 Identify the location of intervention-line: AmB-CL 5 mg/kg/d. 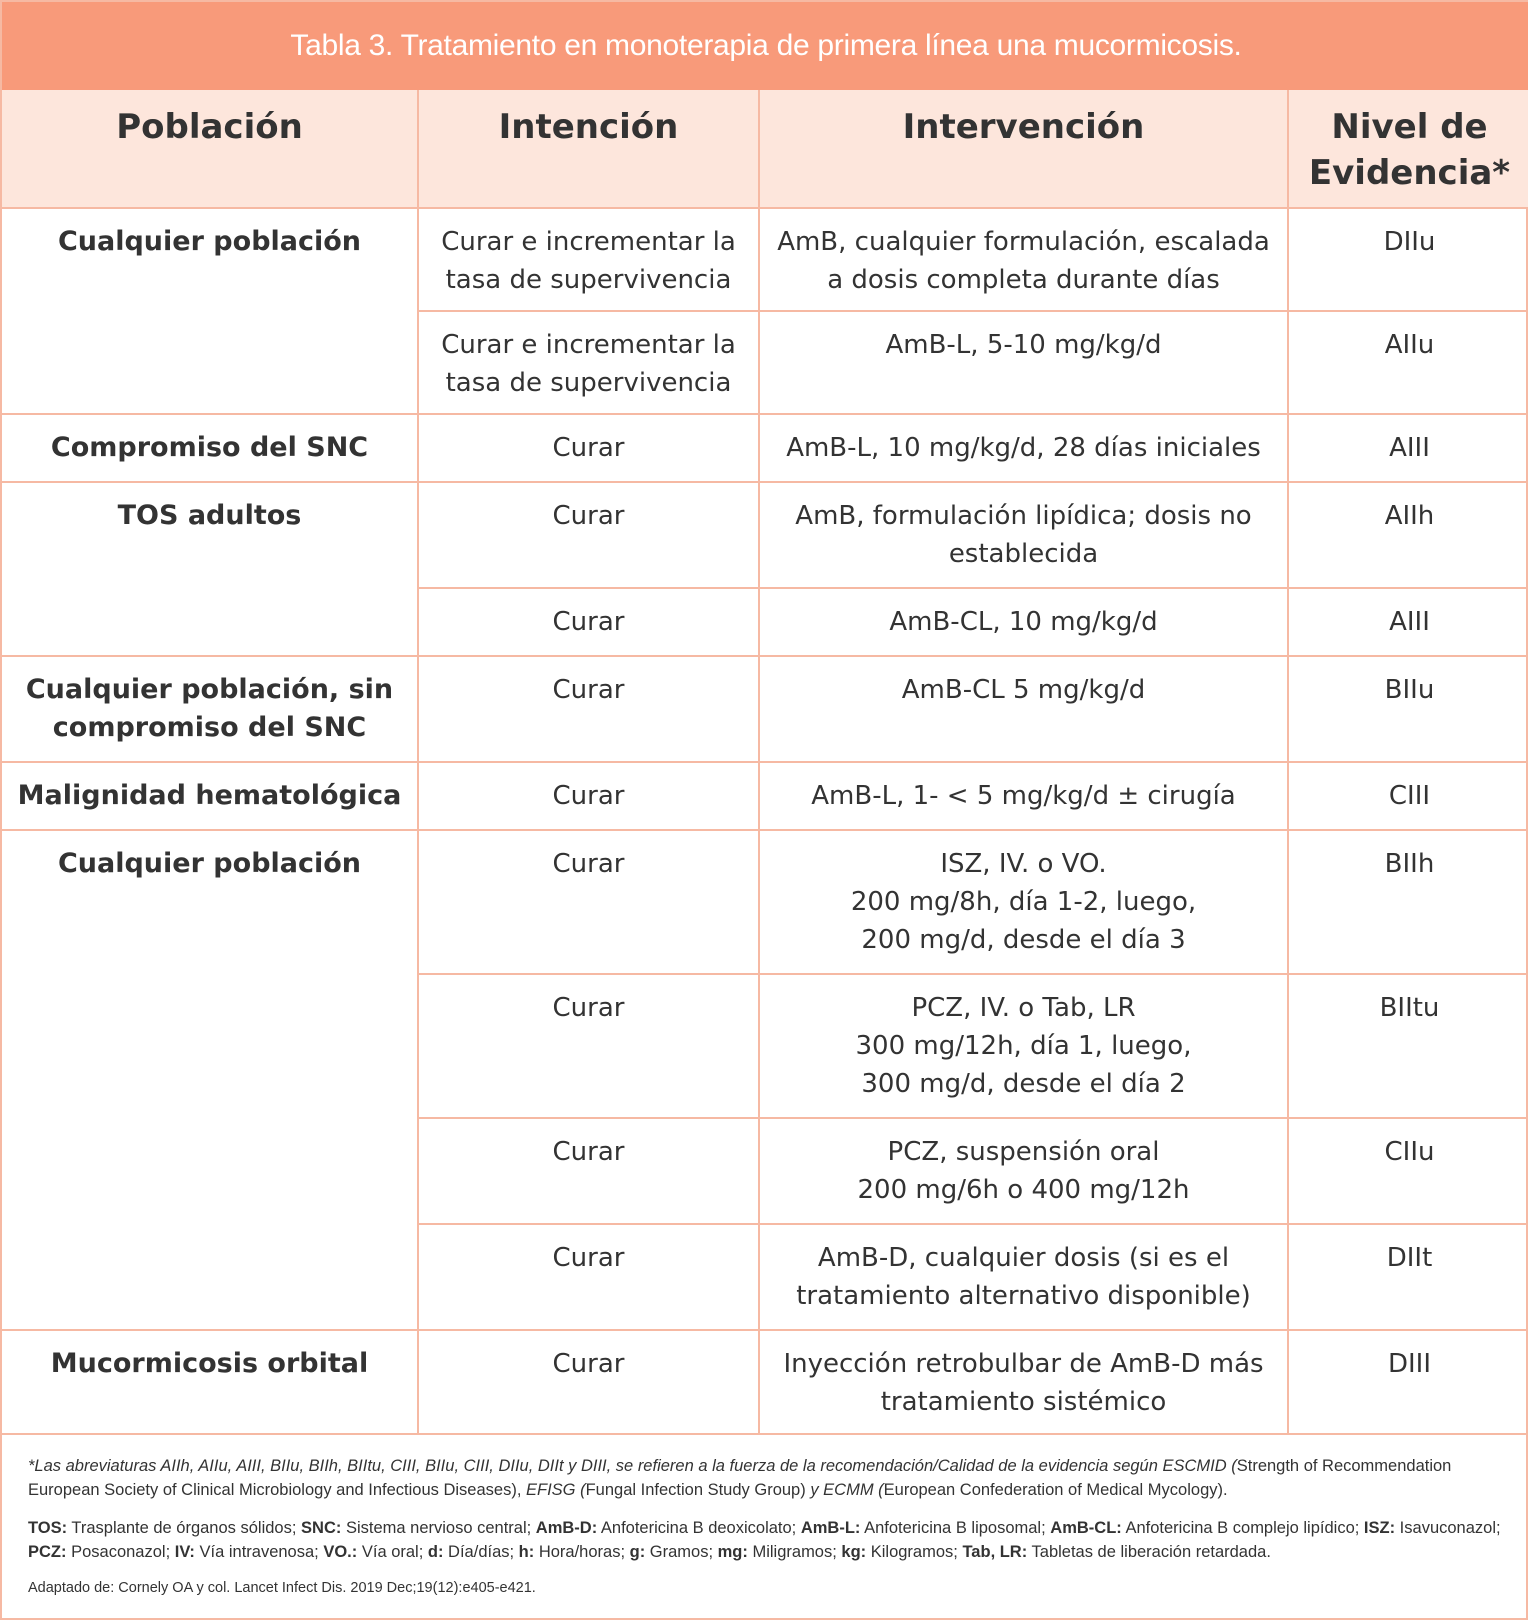
(1023, 690).